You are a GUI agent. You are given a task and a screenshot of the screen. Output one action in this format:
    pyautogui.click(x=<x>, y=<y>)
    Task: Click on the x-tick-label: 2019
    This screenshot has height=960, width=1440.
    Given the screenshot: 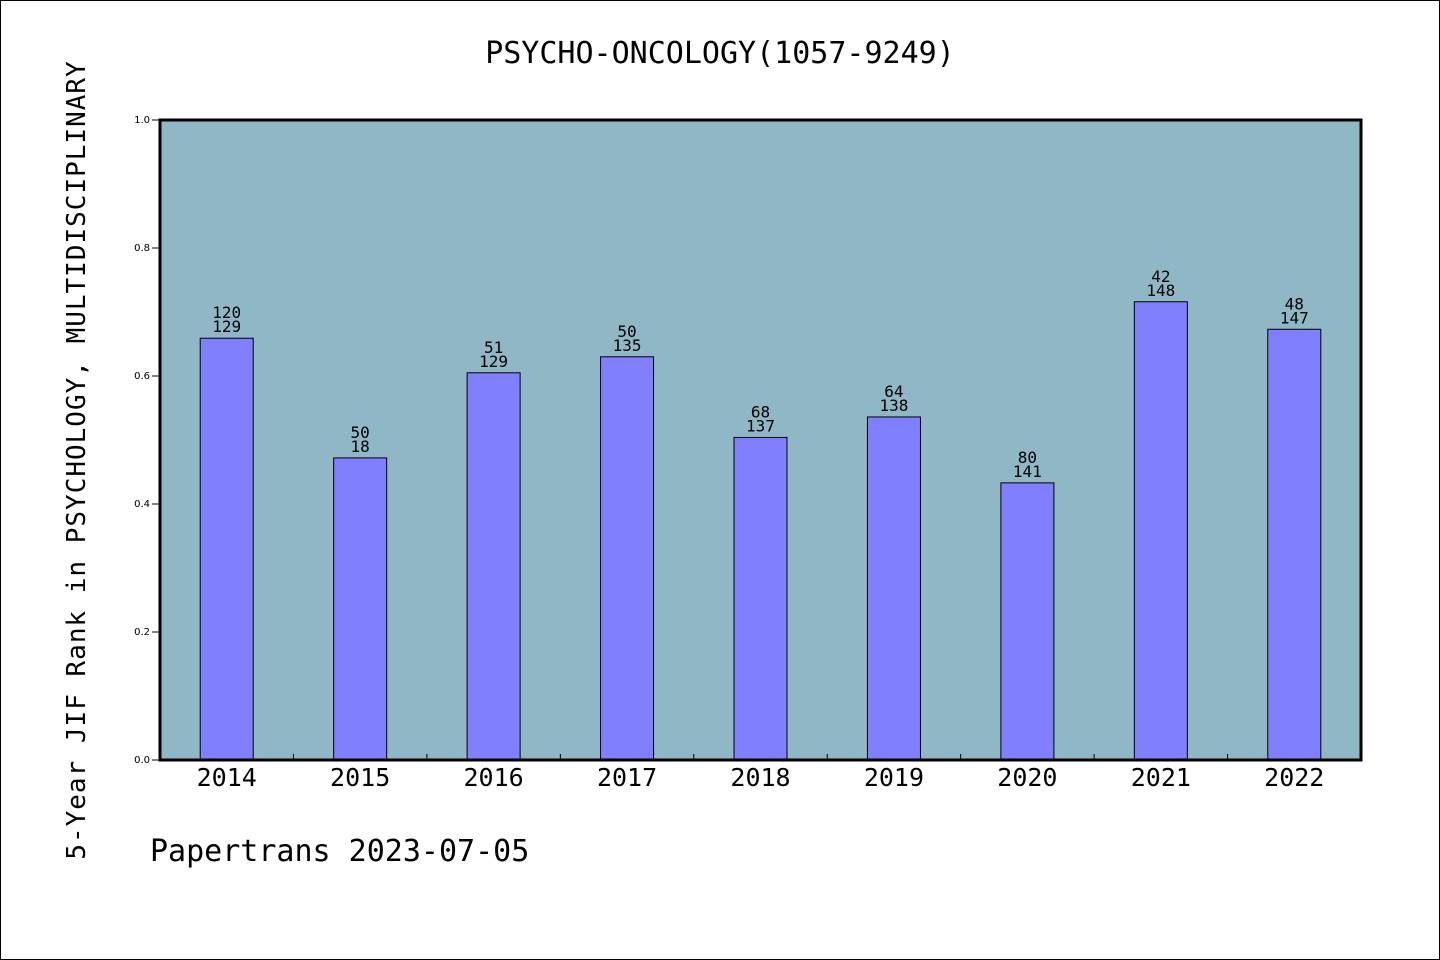 What is the action you would take?
    pyautogui.click(x=894, y=777)
    